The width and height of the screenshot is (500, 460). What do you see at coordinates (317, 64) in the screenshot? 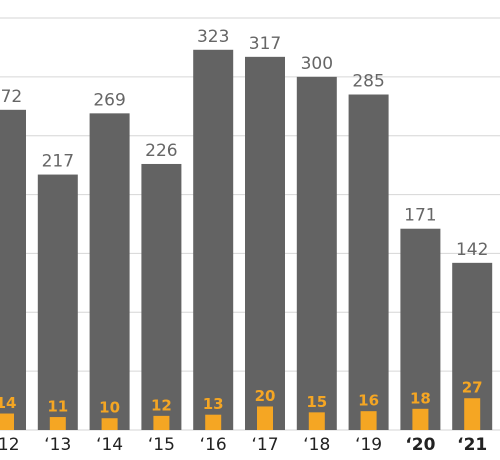
I see `total-label: 300` at bounding box center [317, 64].